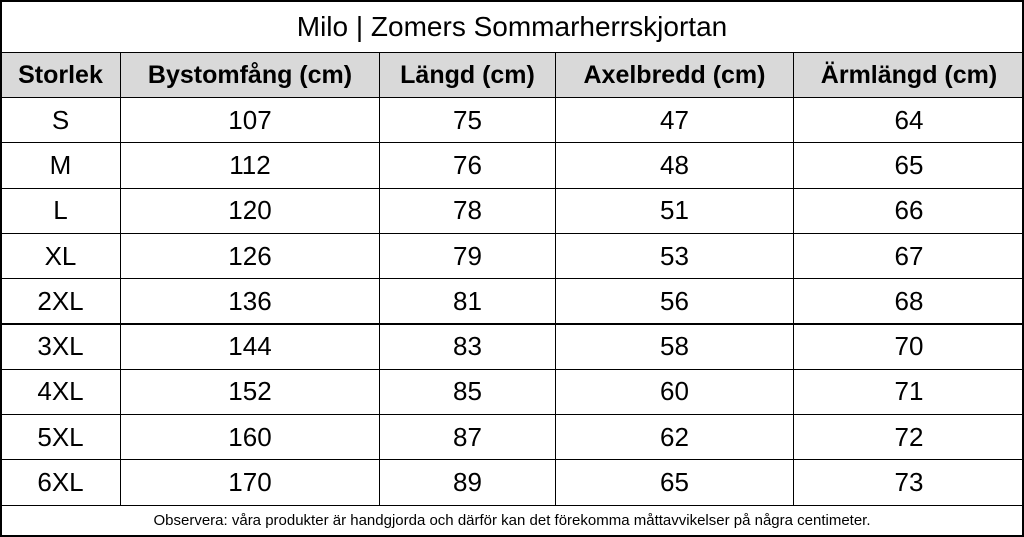 This screenshot has width=1024, height=537. Describe the element at coordinates (60, 120) in the screenshot. I see `size-cell: S` at that location.